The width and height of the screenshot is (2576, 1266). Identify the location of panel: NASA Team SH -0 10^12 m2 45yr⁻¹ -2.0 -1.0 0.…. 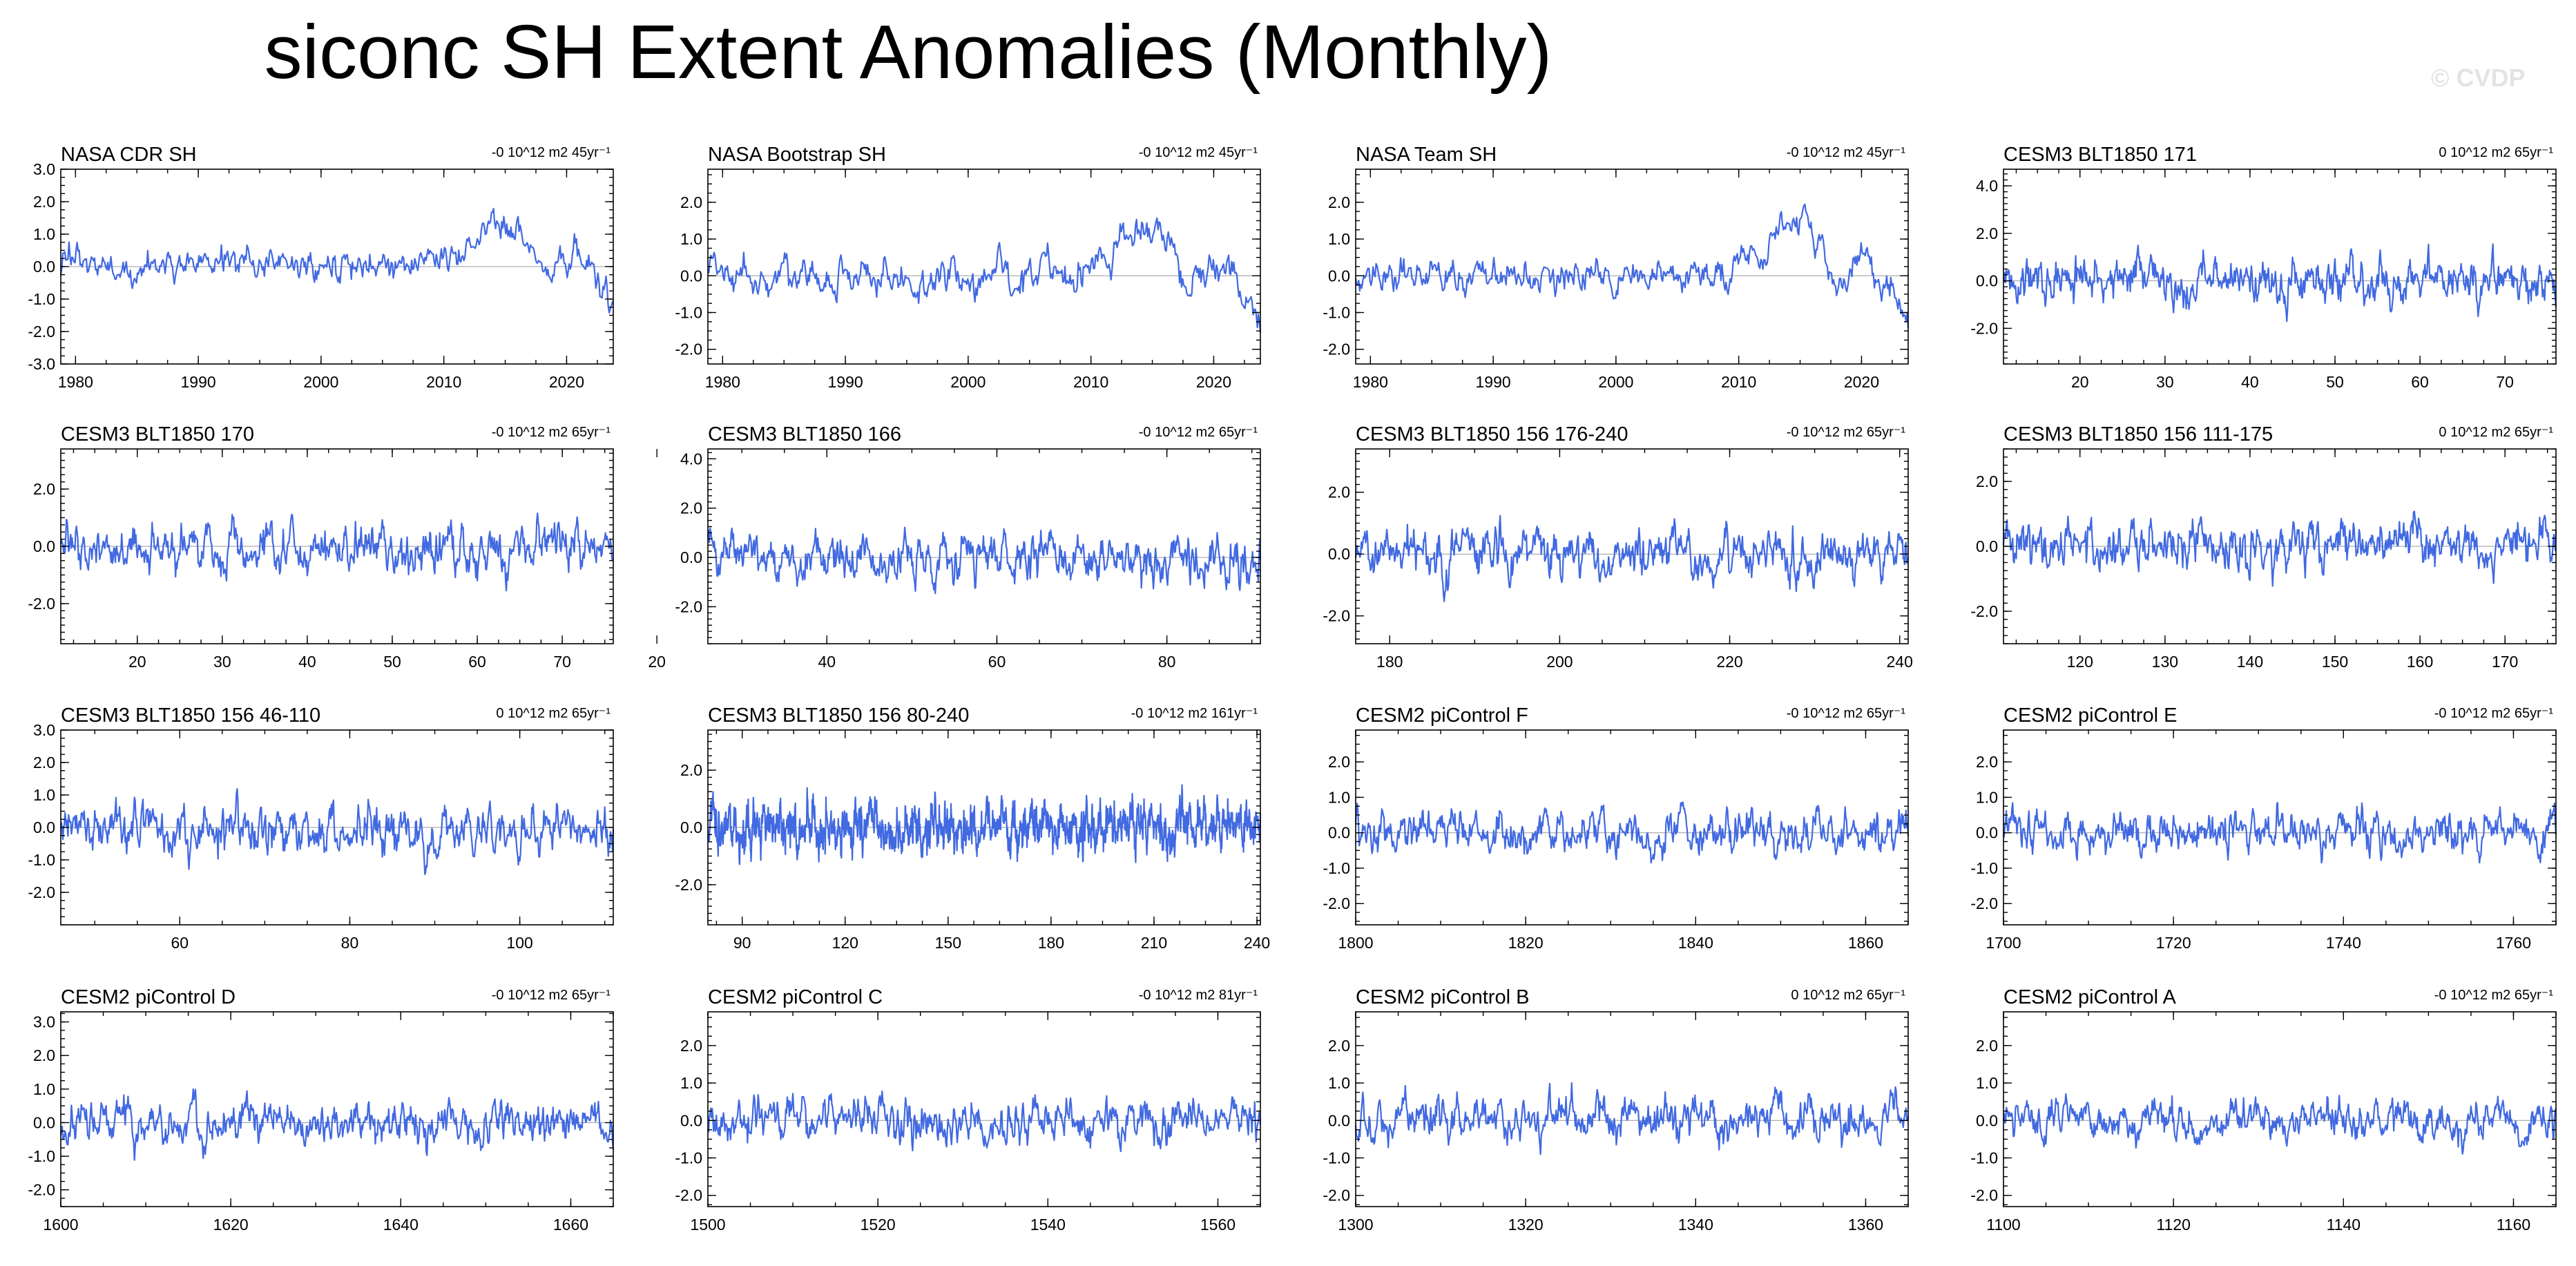
(1616, 267).